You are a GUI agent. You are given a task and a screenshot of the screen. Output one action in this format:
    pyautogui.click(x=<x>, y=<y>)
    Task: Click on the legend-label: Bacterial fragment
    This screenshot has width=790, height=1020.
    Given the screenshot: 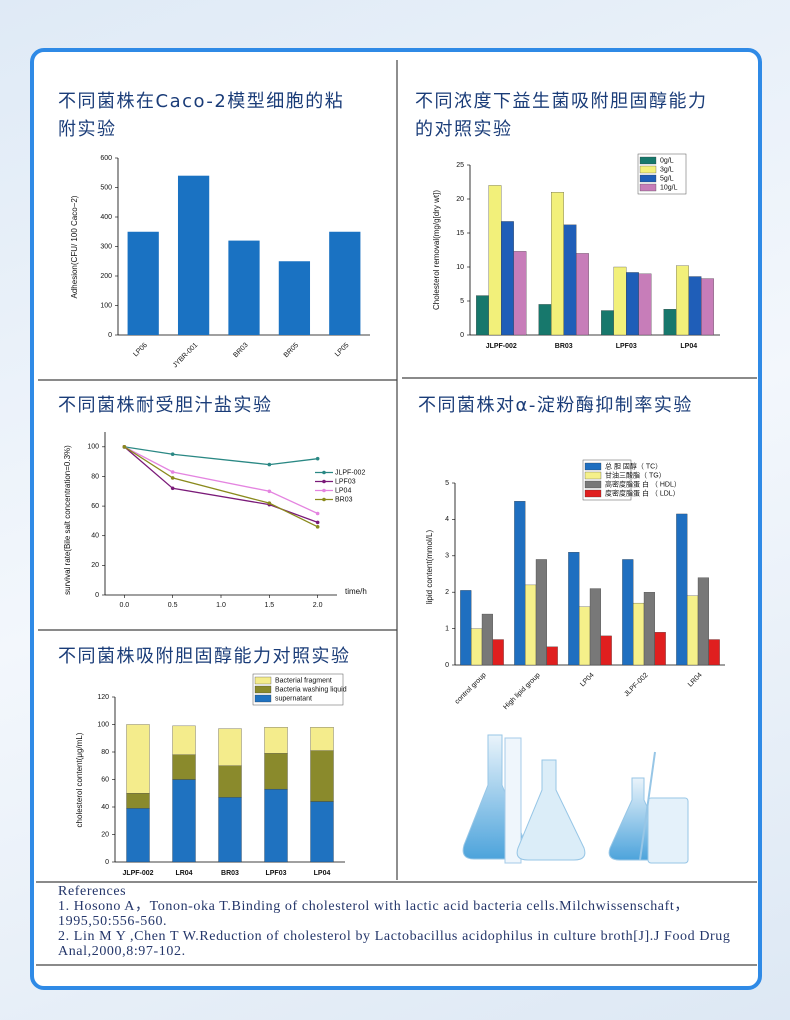 What is the action you would take?
    pyautogui.click(x=303, y=680)
    